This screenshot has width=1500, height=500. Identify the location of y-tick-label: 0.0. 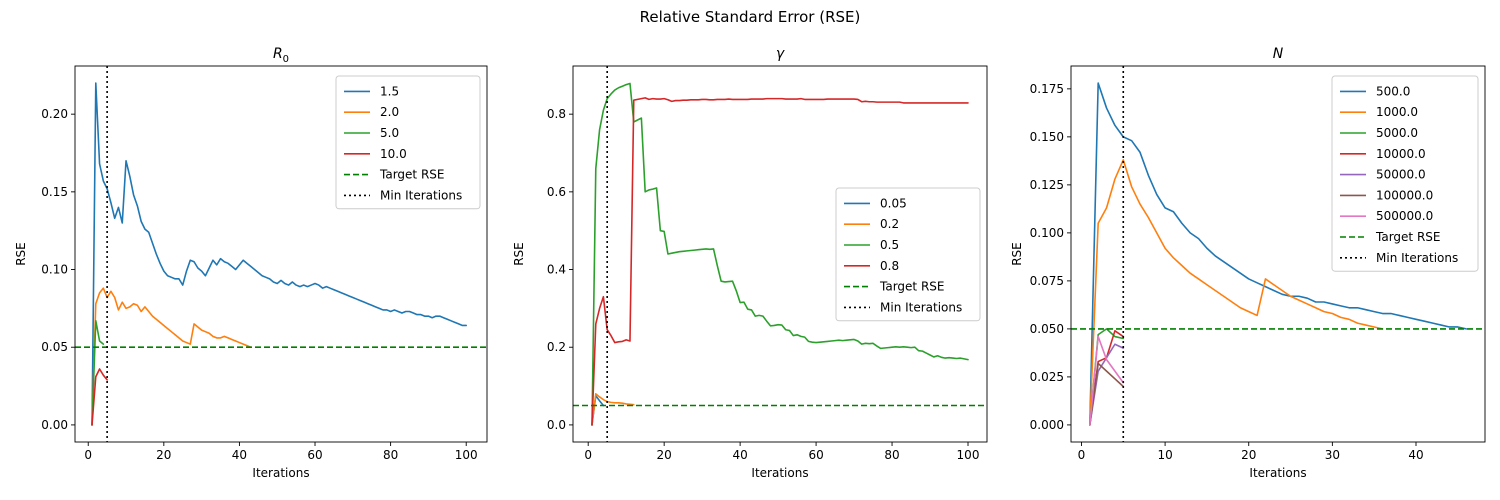
(556, 425).